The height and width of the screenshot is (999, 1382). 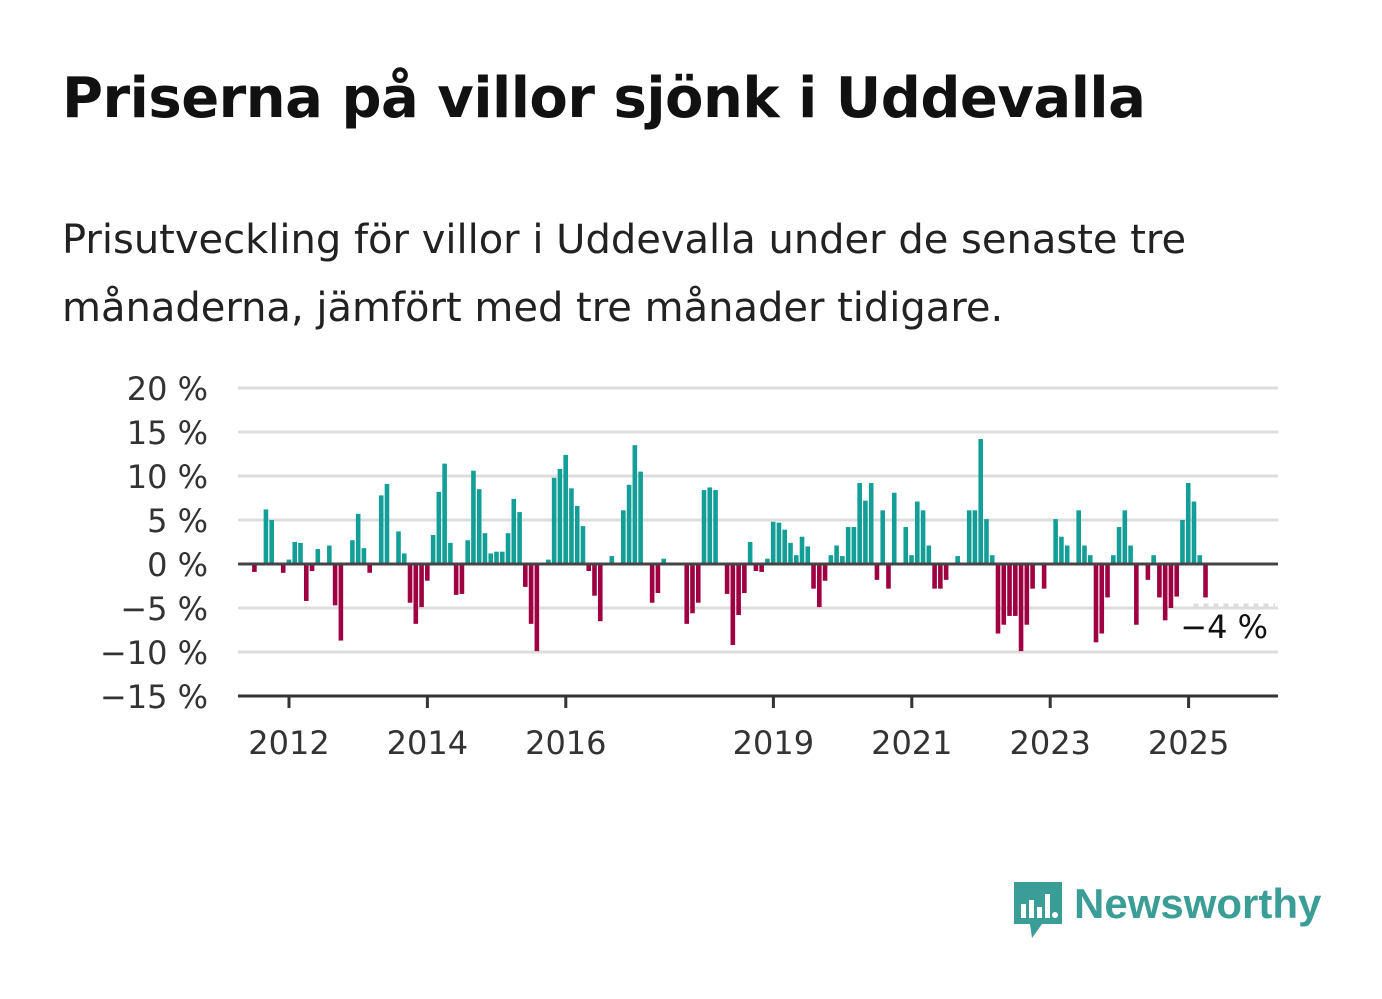 I want to click on x-tick-label: 2019, so click(x=773, y=743).